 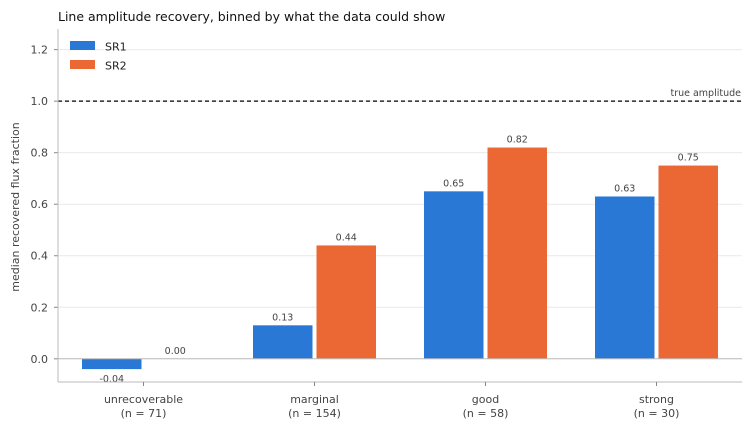 What do you see at coordinates (486, 413) in the screenshot?
I see `x-tick-count: (n = 58)` at bounding box center [486, 413].